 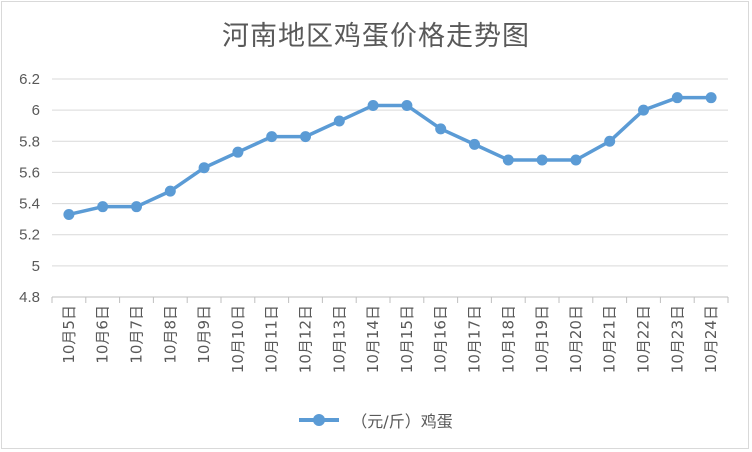 What do you see at coordinates (576, 339) in the screenshot?
I see `x-tick-label: 10月20日` at bounding box center [576, 339].